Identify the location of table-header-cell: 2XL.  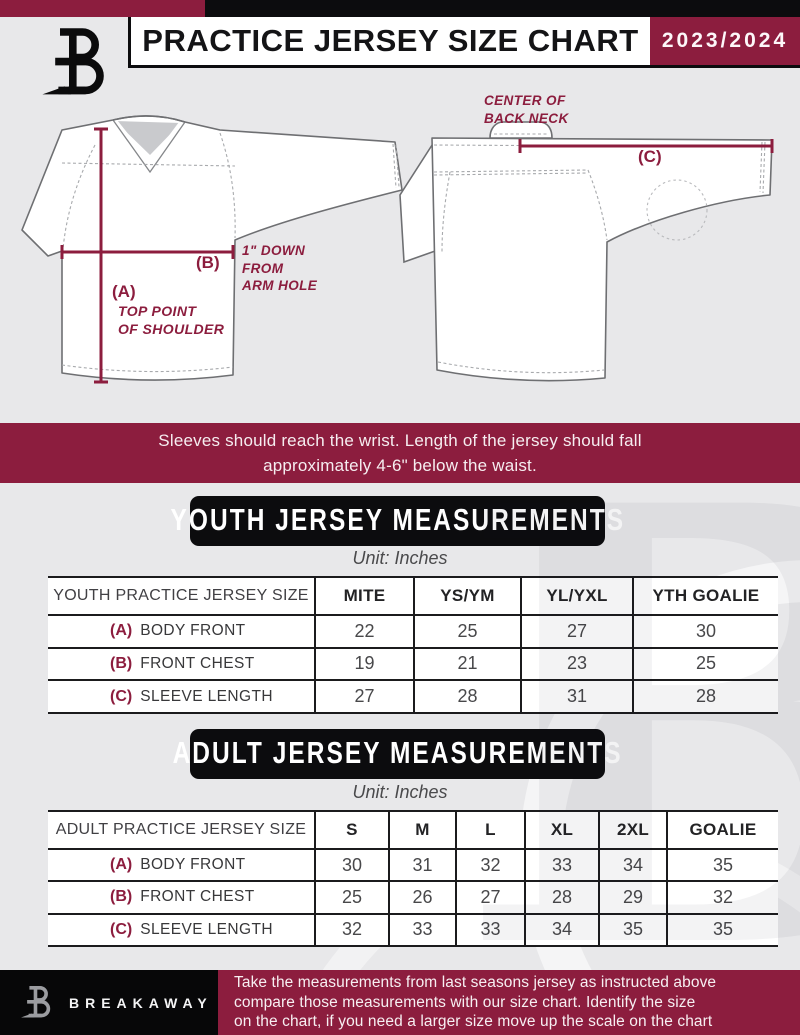
(634, 830).